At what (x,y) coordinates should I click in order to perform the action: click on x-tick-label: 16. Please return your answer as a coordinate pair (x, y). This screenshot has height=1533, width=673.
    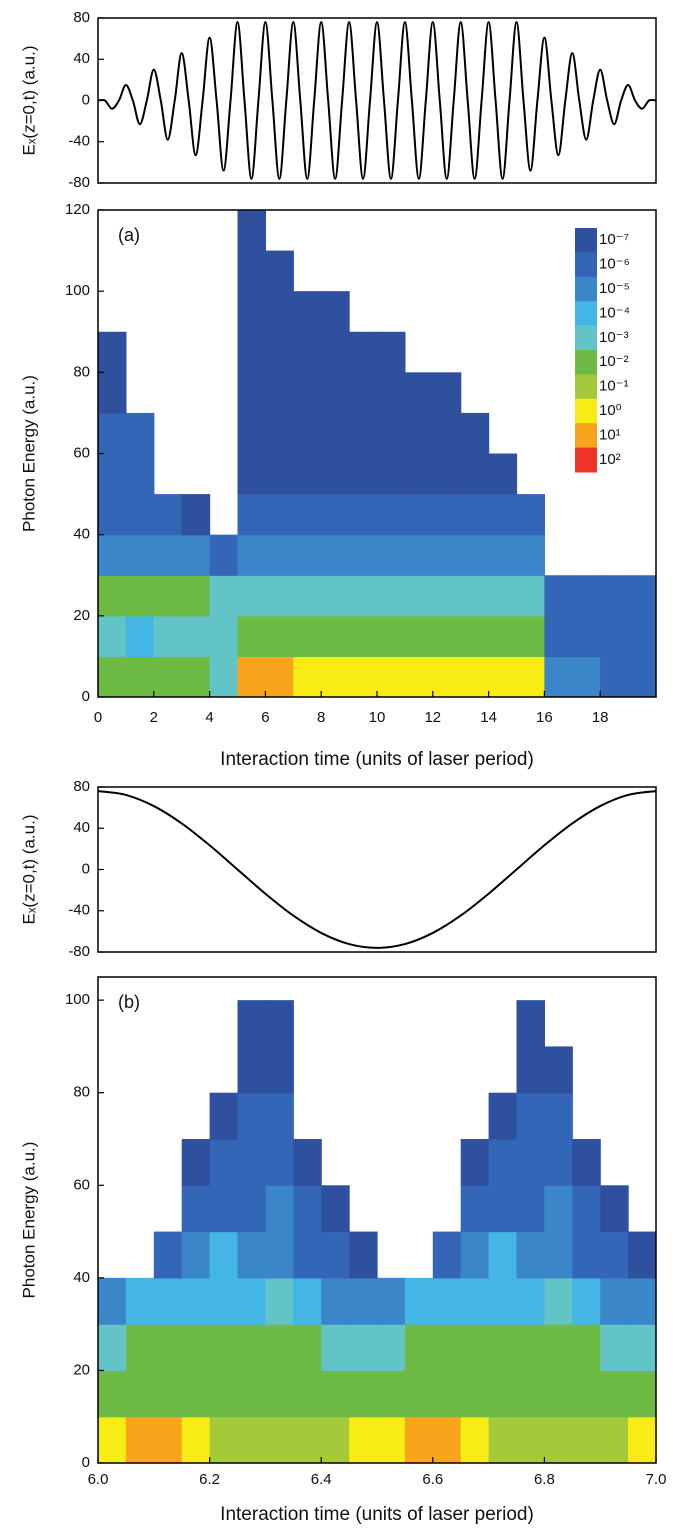
    Looking at the image, I should click on (544, 717).